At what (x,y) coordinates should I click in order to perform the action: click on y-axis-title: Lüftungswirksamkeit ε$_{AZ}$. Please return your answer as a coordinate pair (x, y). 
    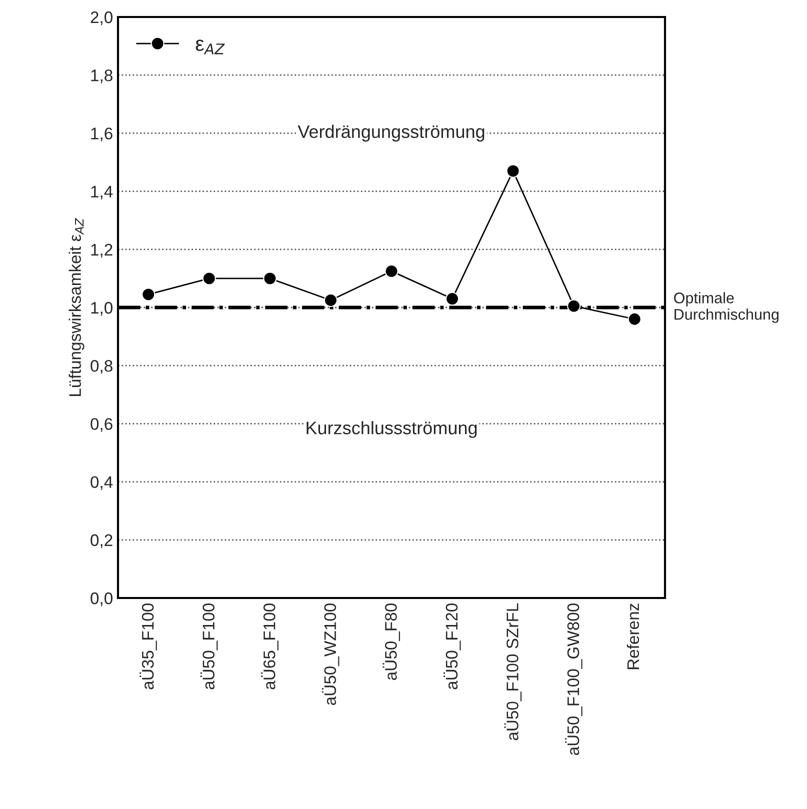
    Looking at the image, I should click on (76, 307).